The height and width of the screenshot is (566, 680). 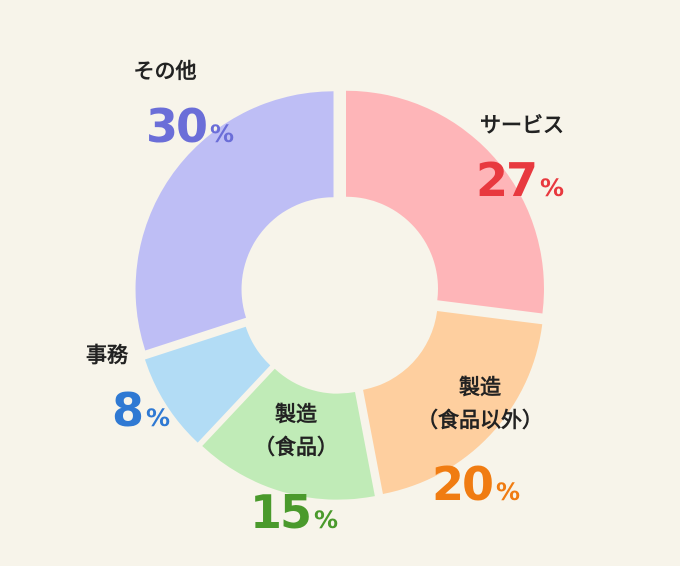 I want to click on value-other: 30%, so click(x=190, y=126).